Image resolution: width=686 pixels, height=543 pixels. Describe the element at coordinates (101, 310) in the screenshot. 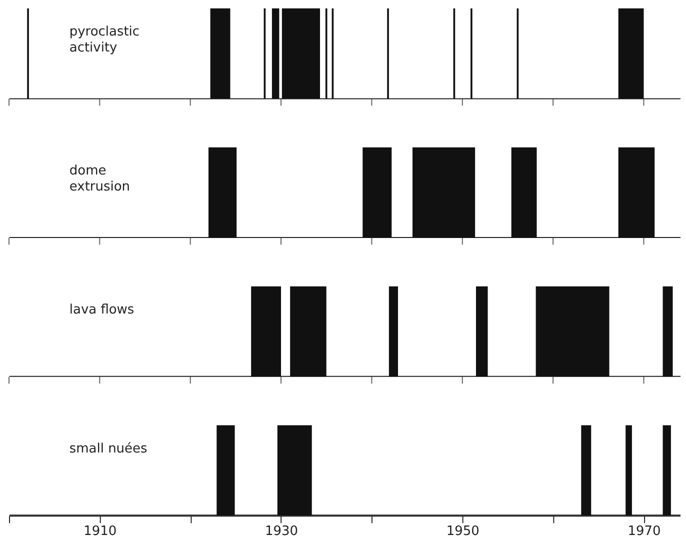

I see `y-tick-label: lava flows` at that location.